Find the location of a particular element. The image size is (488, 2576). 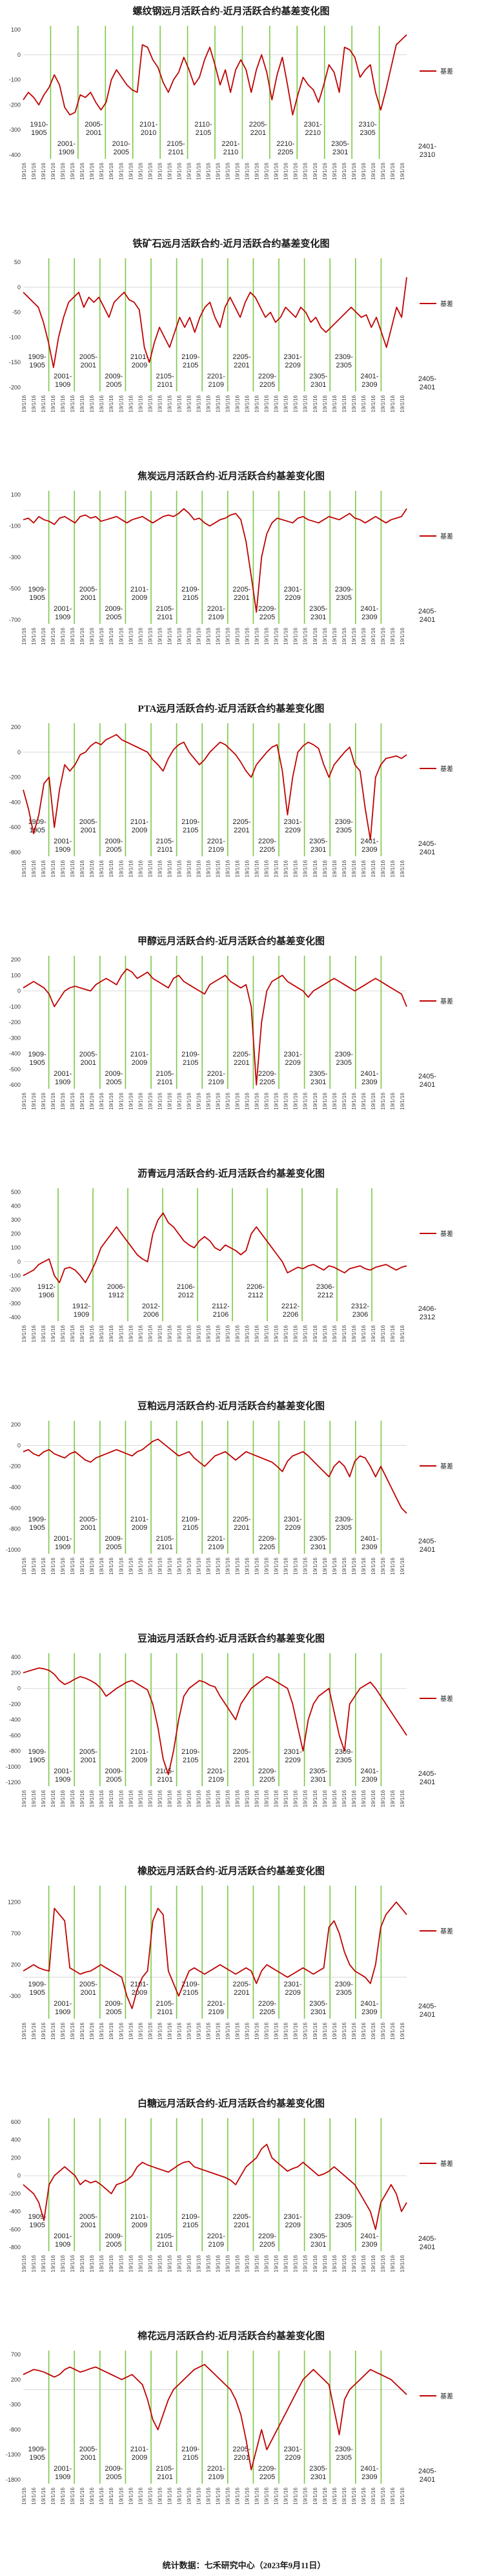

y-tick-label: -200 is located at coordinates (15, 1289).